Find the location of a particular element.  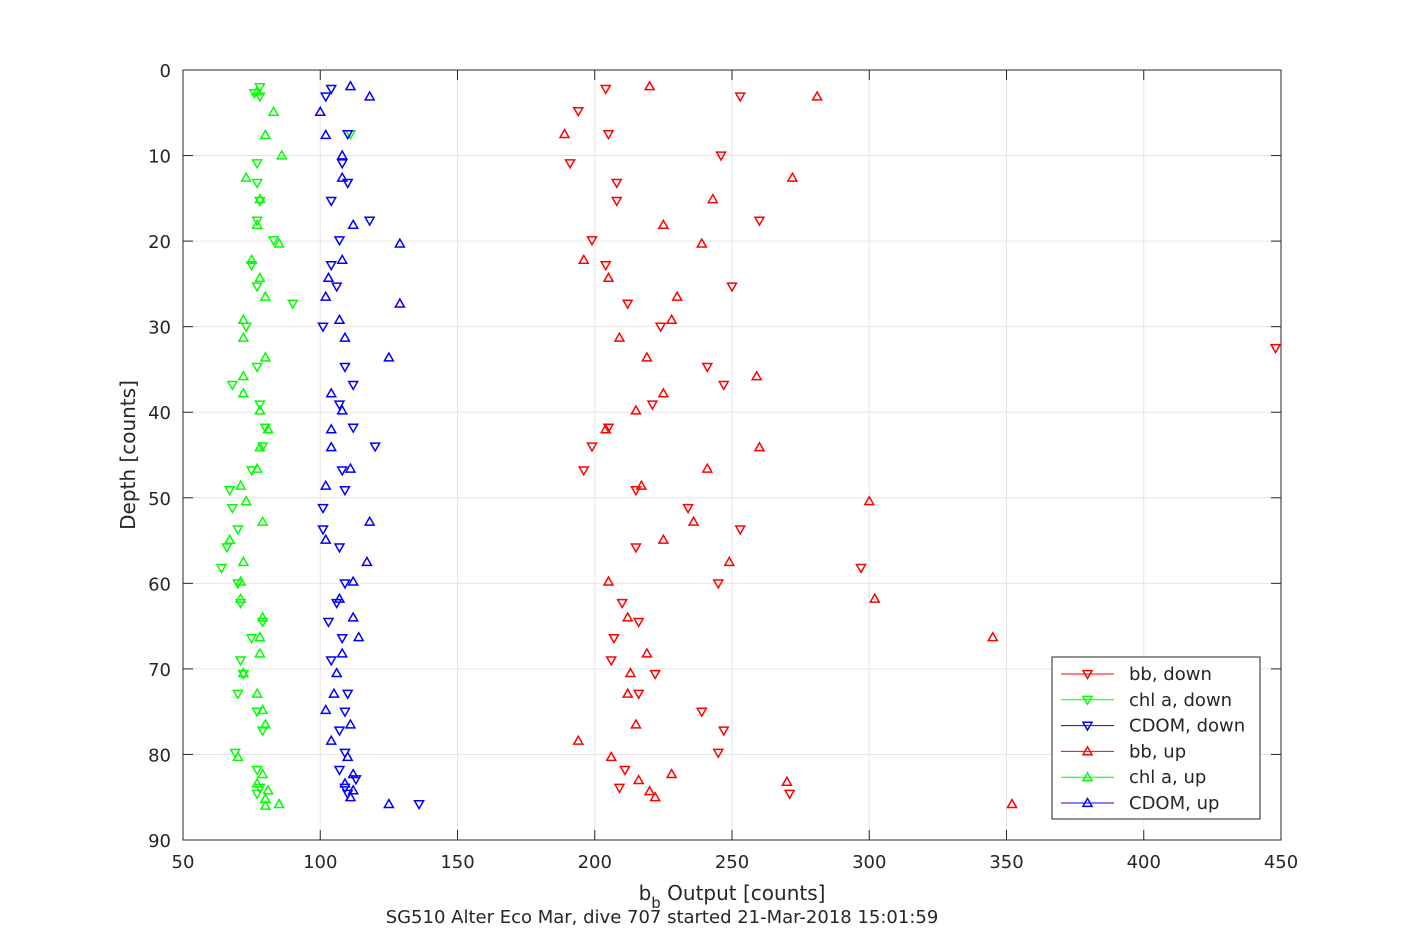

x-tick-label: 300 is located at coordinates (869, 862).